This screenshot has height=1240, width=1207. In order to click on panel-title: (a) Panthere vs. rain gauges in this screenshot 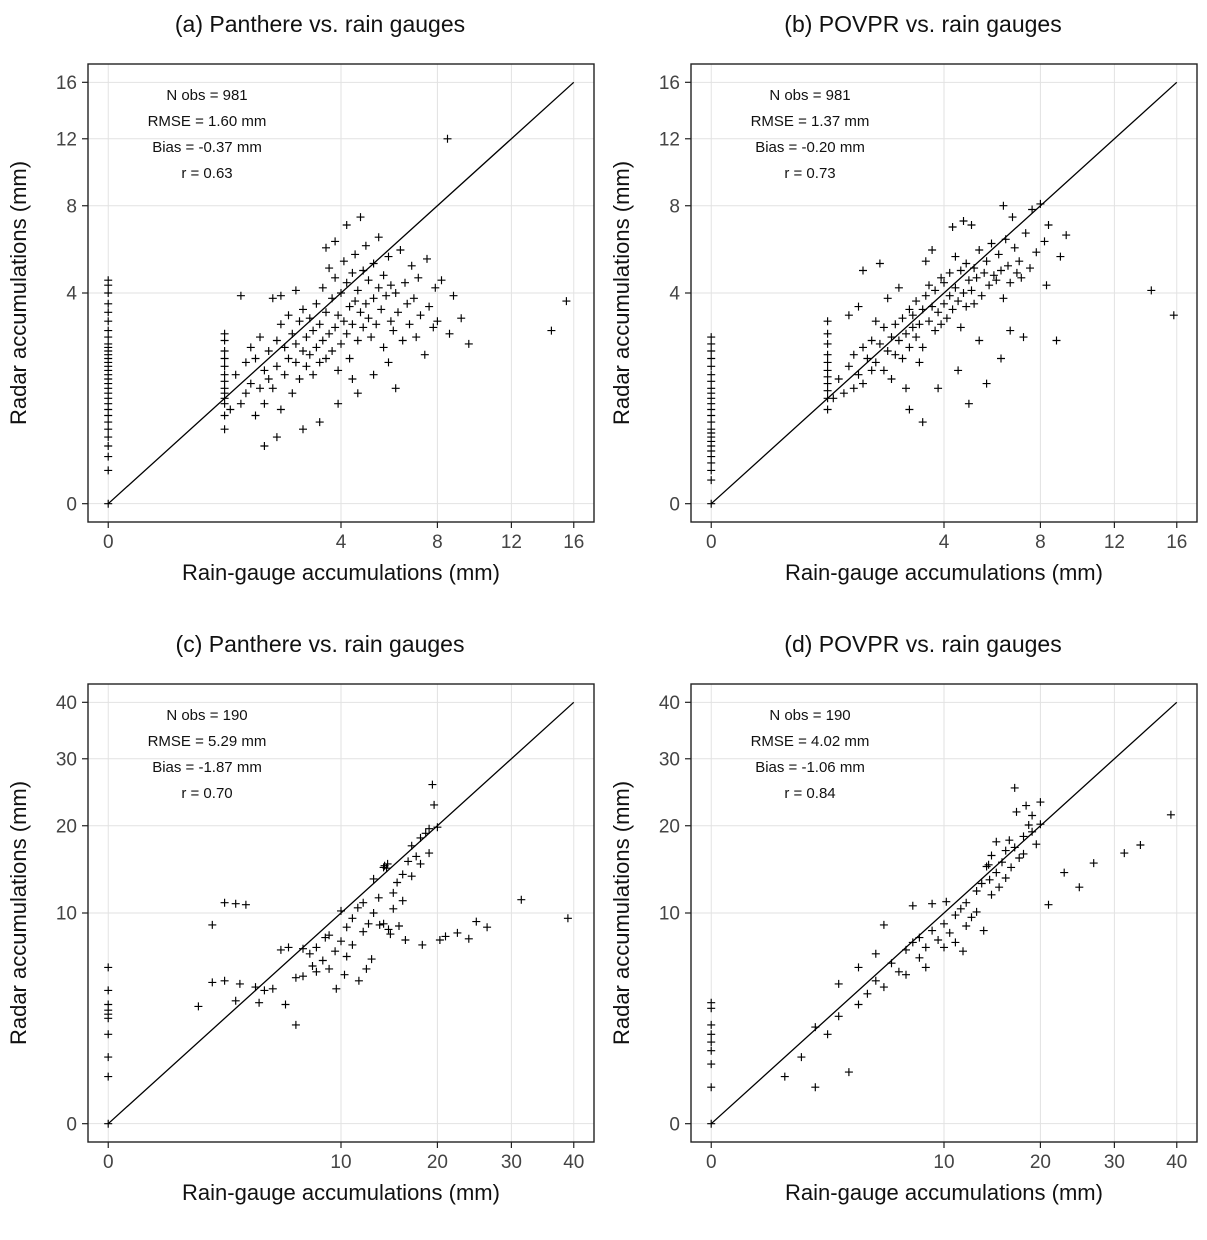, I will do `click(320, 24)`.